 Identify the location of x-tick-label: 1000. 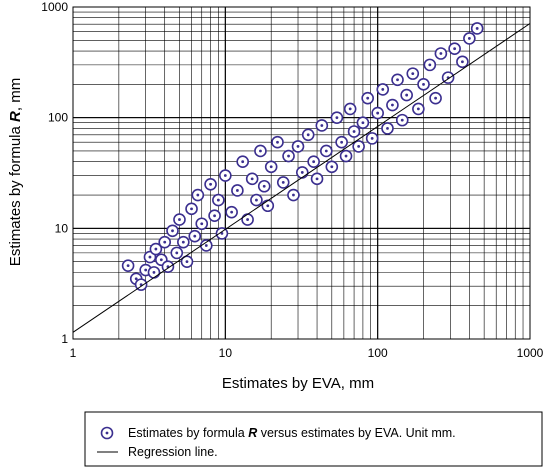
(530, 353).